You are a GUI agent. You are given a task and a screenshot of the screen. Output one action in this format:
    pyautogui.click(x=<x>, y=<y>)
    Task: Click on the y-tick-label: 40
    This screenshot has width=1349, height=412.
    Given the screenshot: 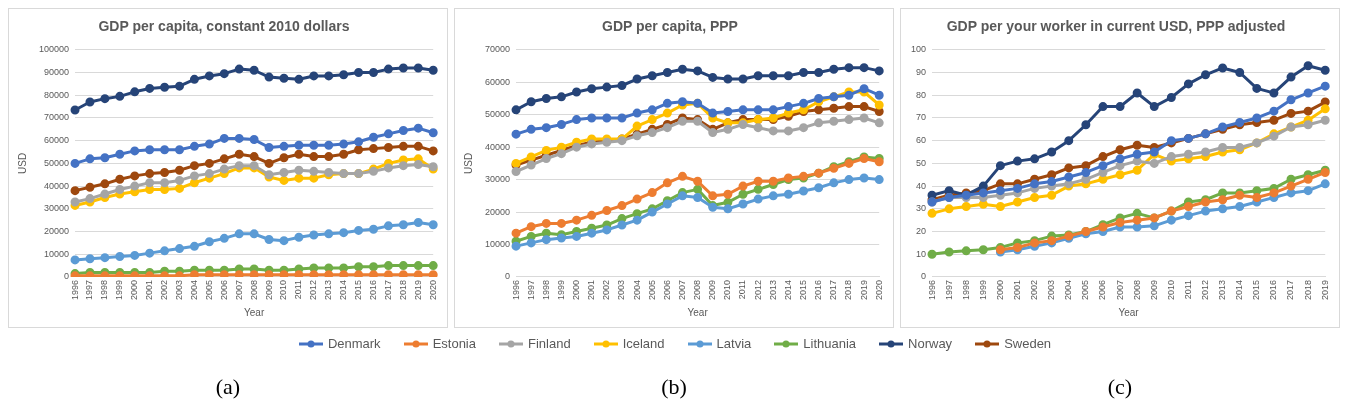 What is the action you would take?
    pyautogui.click(x=921, y=185)
    